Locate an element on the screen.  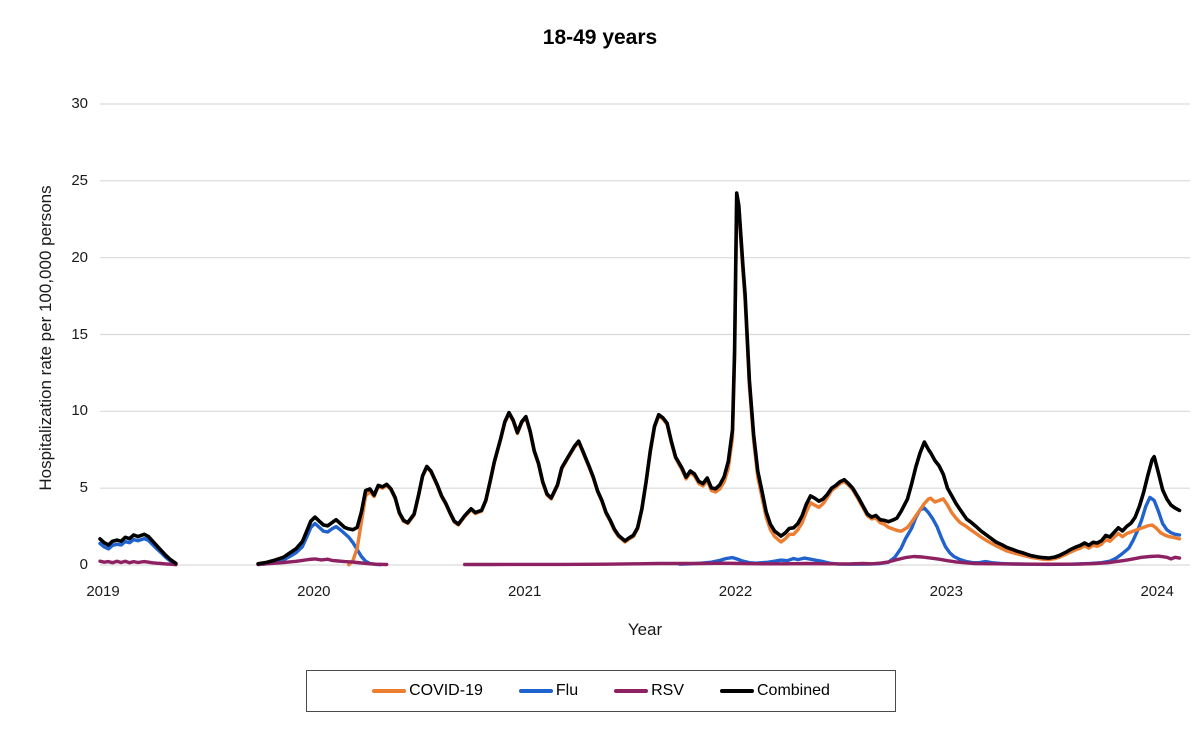
legend-swatch-combined is located at coordinates (737, 691).